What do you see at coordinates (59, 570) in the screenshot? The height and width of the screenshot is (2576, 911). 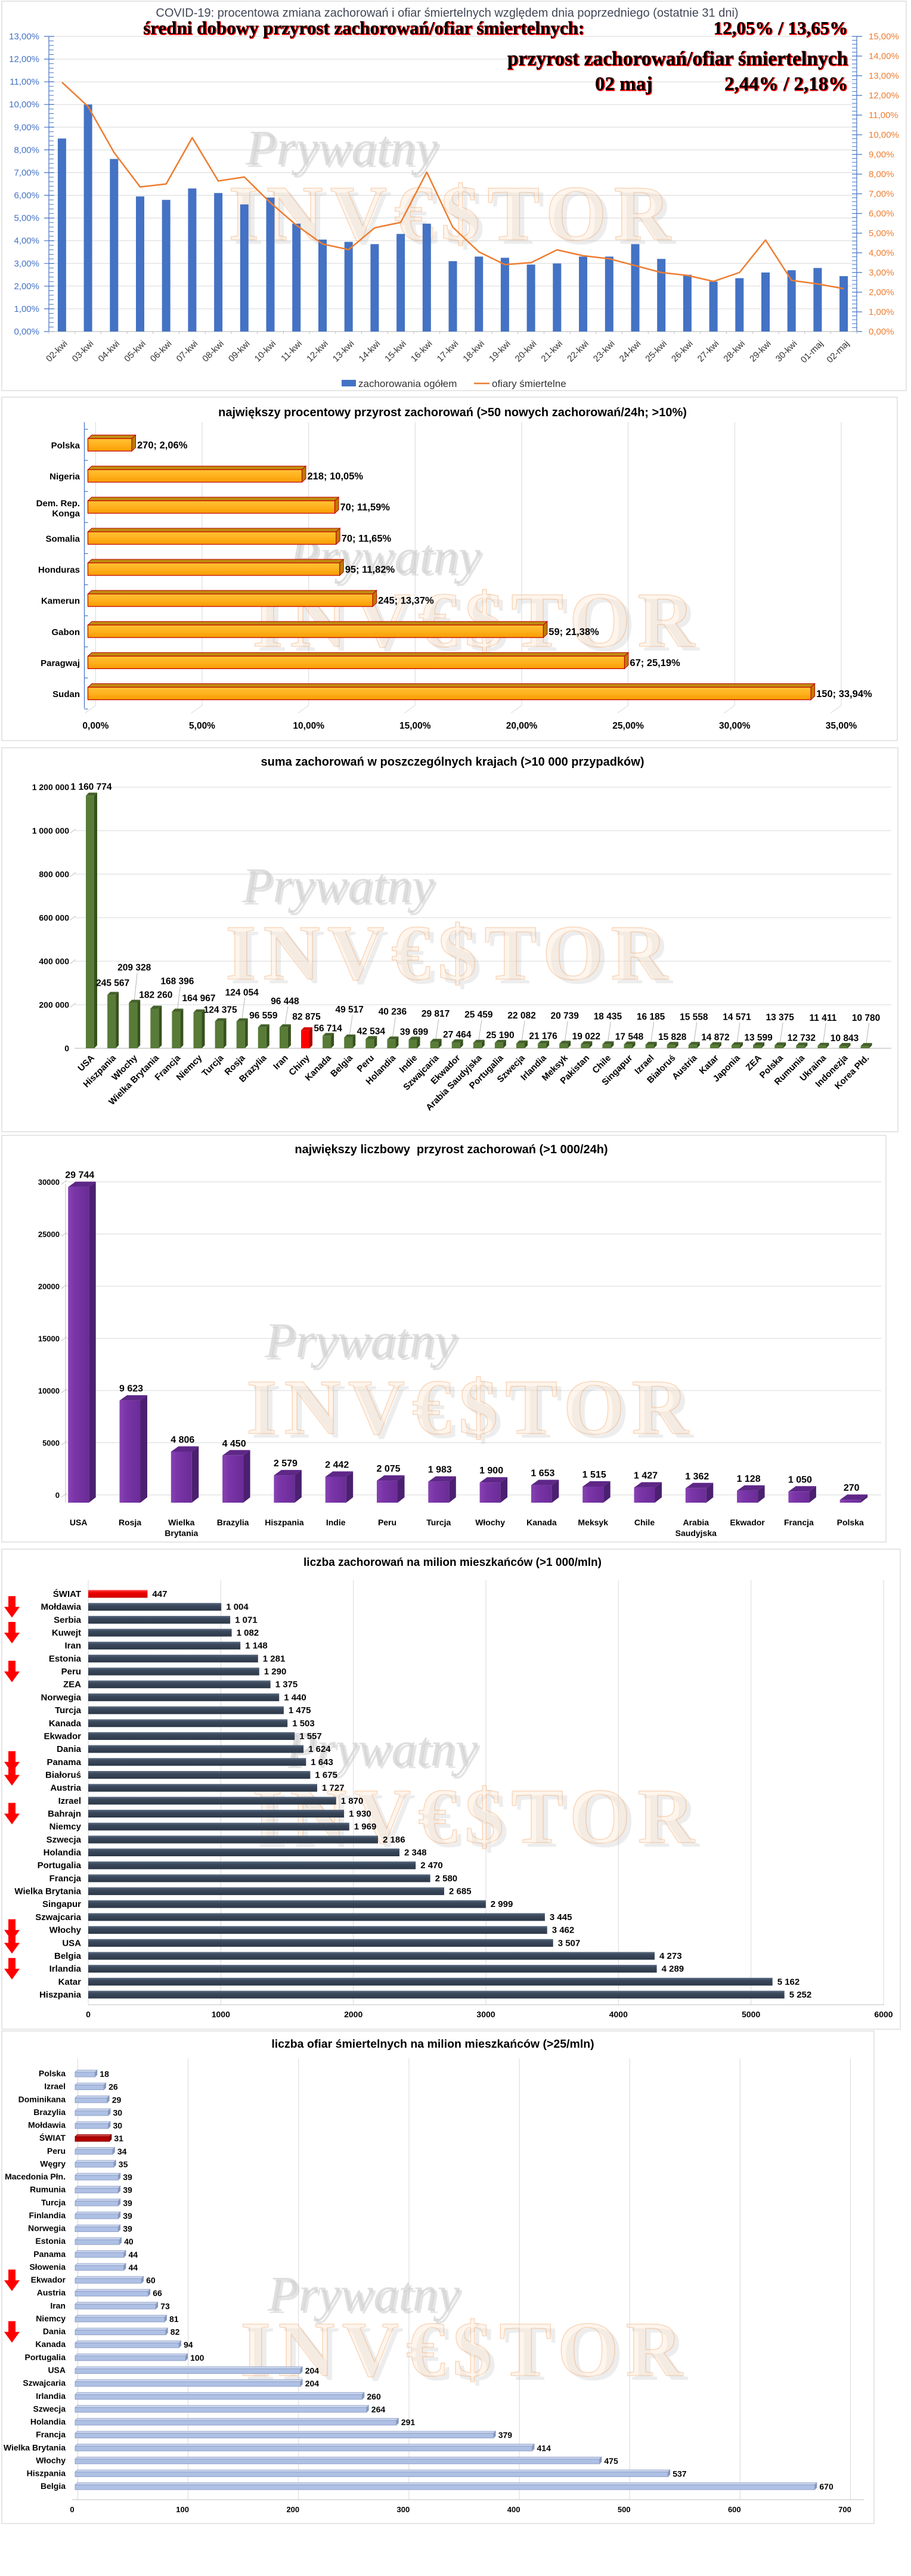 I see `svg-text: Honduras` at bounding box center [59, 570].